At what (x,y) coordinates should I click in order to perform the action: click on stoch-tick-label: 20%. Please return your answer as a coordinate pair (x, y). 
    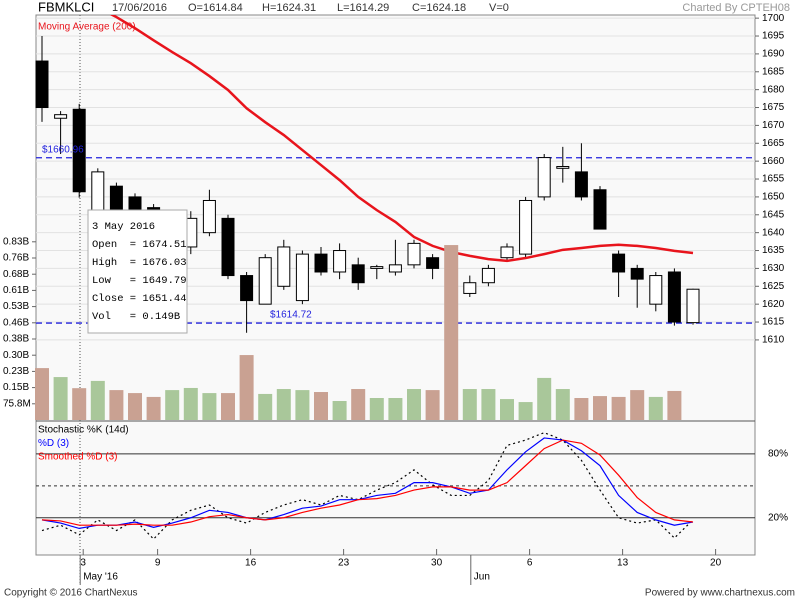
    Looking at the image, I should click on (778, 517).